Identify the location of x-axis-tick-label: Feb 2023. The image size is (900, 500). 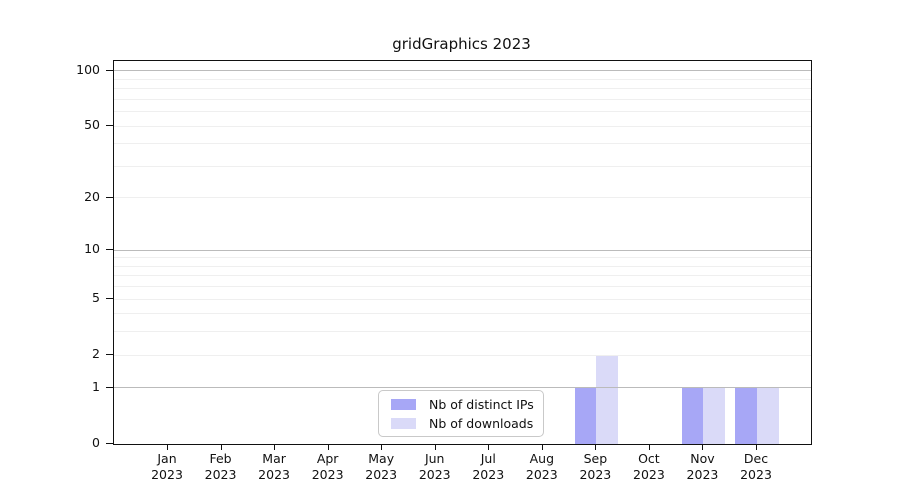
(220, 466).